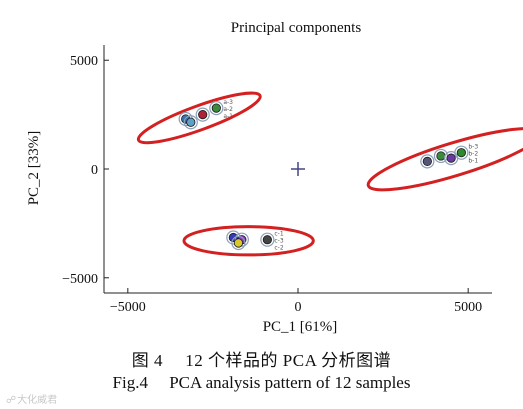  Describe the element at coordinates (473, 147) in the screenshot. I see `data-point-label: b-3` at that location.